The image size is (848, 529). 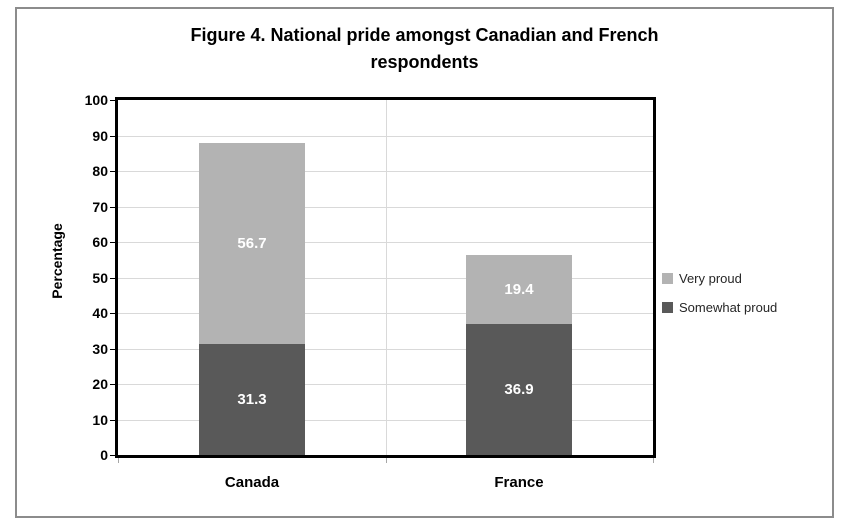 What do you see at coordinates (252, 482) in the screenshot?
I see `x-category-label: Canada` at bounding box center [252, 482].